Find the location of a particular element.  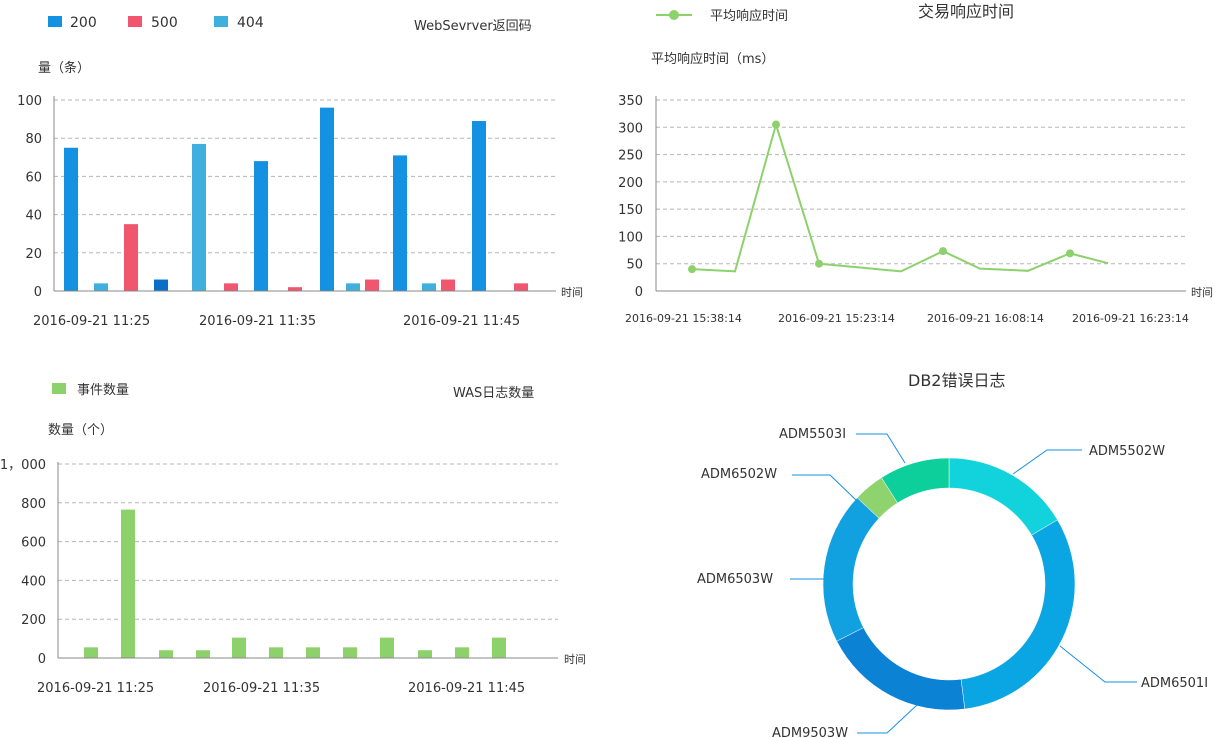

legend: 200 500 404 is located at coordinates (156, 23).